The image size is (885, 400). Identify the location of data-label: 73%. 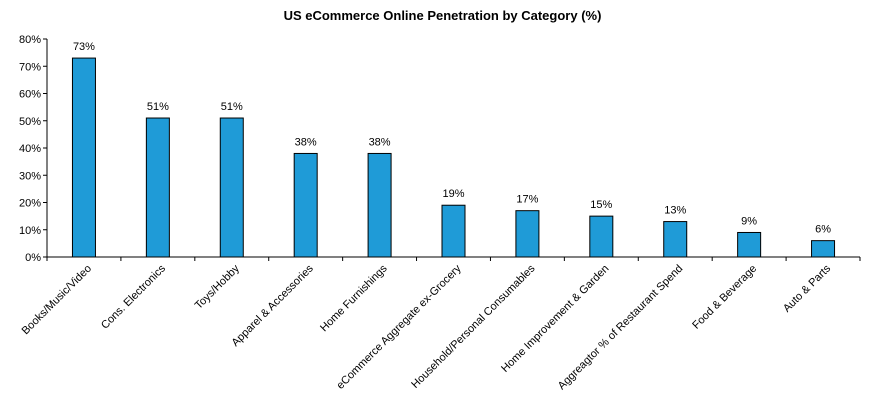
(84, 47).